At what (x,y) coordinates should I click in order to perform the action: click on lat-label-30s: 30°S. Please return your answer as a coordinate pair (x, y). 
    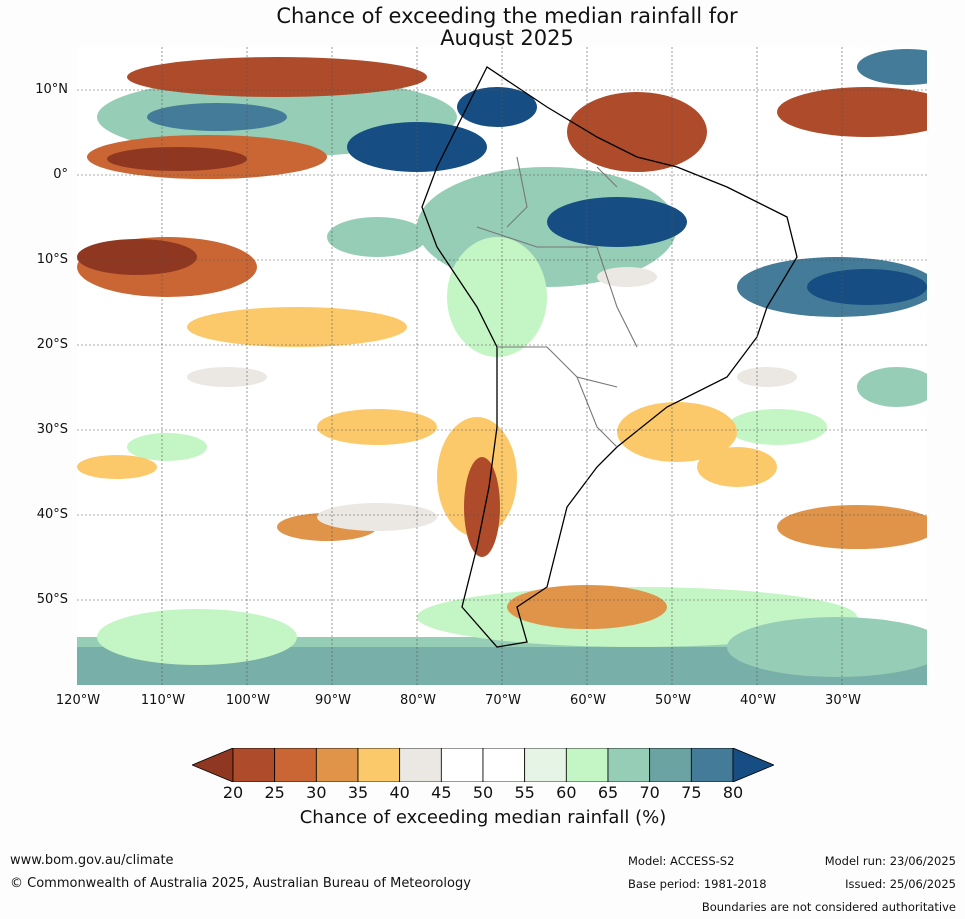
    Looking at the image, I should click on (52, 429).